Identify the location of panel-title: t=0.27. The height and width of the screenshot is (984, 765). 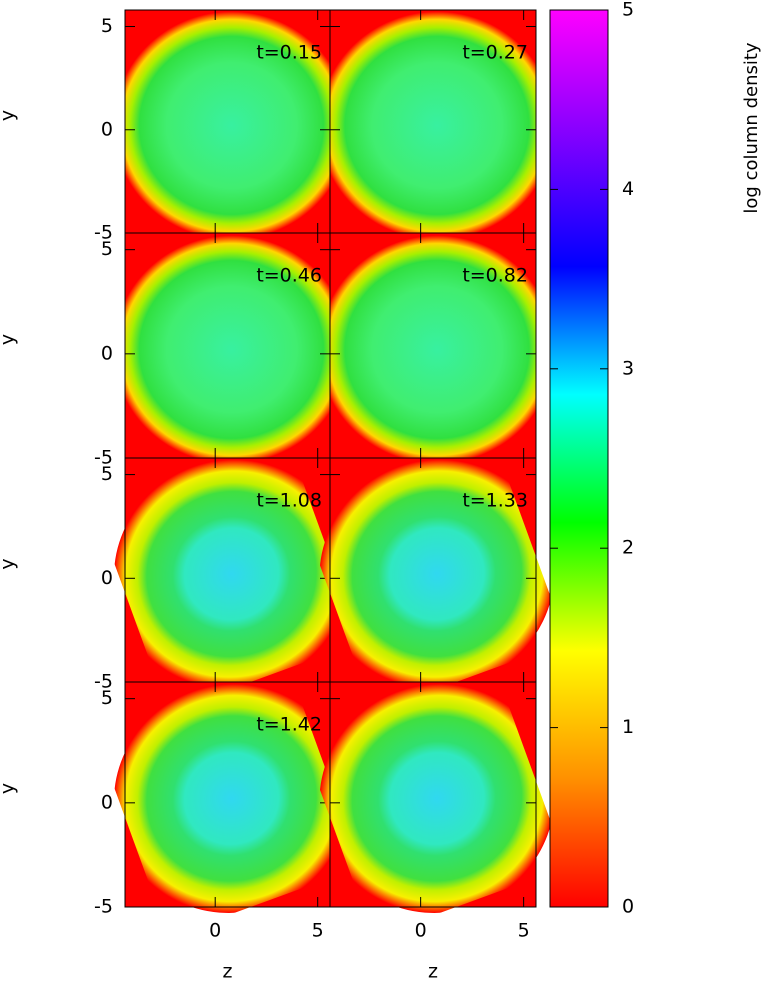
(495, 53).